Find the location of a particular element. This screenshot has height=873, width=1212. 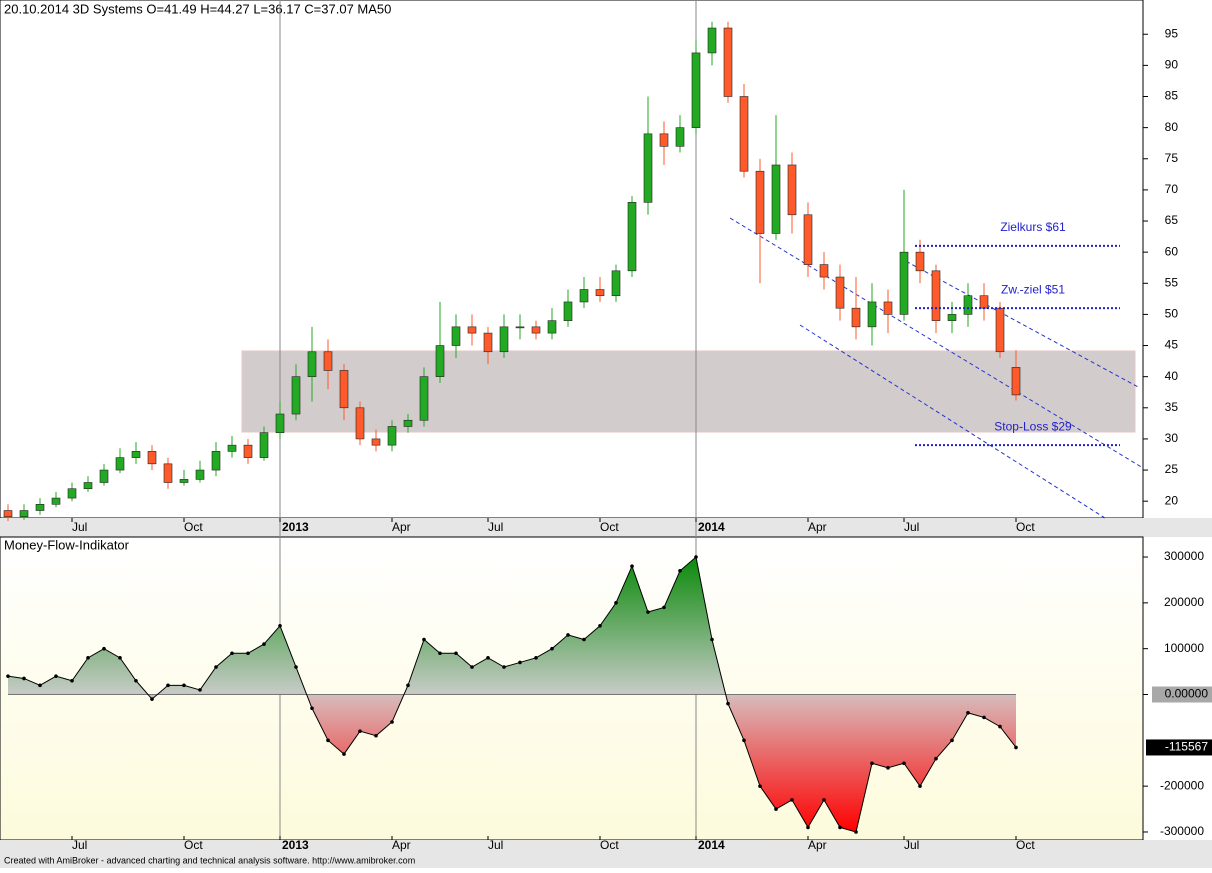

x-tick-label: 2014 is located at coordinates (711, 527).